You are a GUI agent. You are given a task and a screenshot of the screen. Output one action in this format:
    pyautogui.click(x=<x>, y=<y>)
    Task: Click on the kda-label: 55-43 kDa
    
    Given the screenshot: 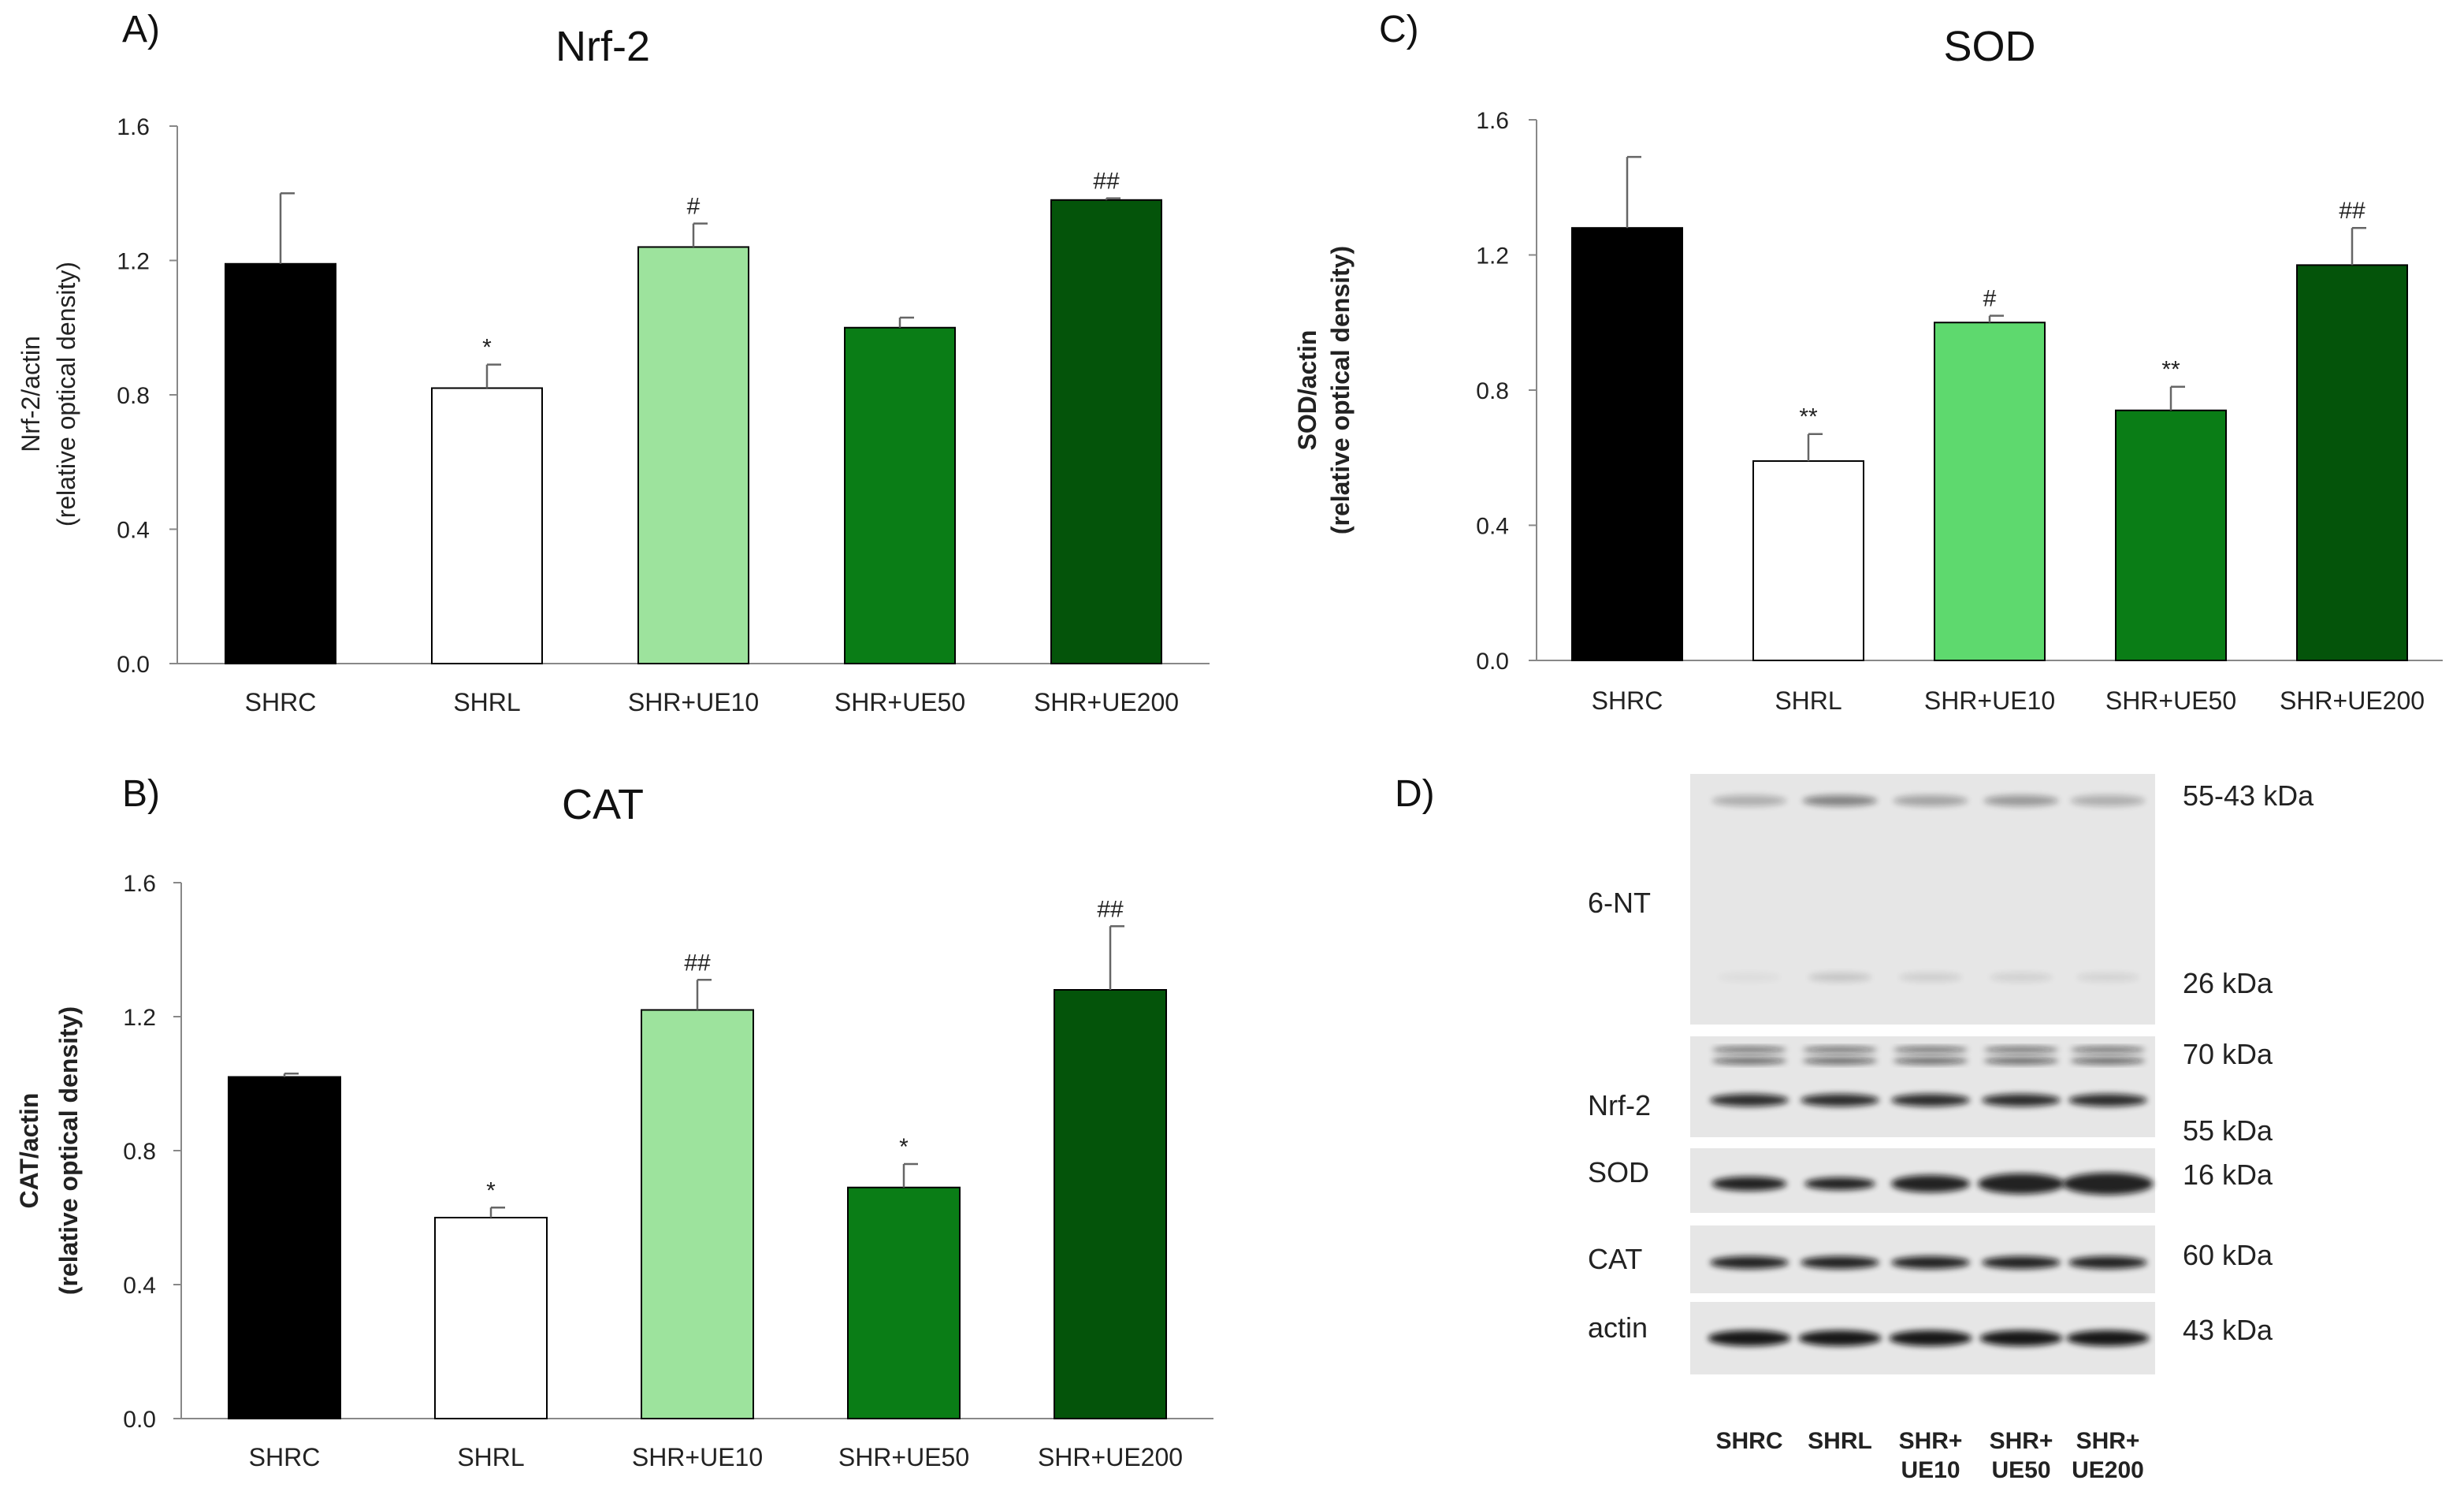 What is the action you would take?
    pyautogui.click(x=2249, y=795)
    